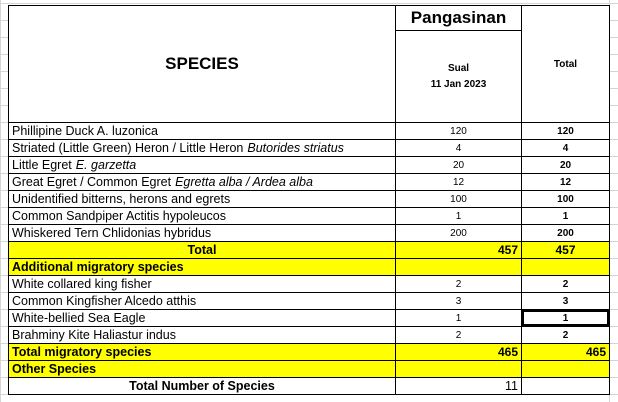  I want to click on species-name: Common Sandpiper Actitis hypoleucos, so click(119, 216).